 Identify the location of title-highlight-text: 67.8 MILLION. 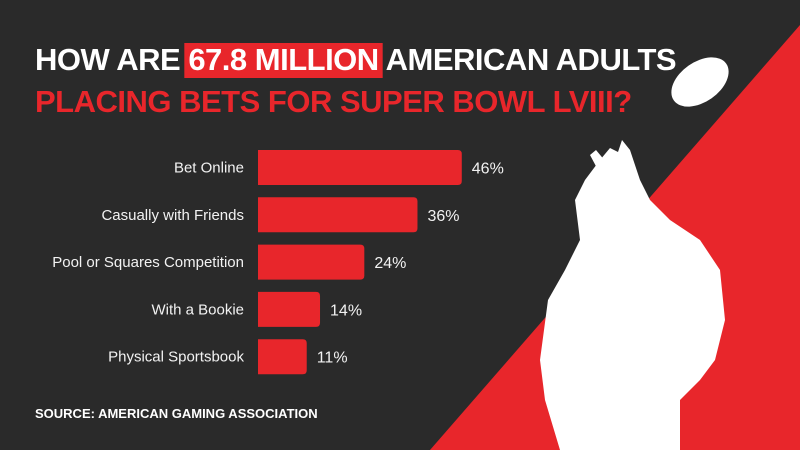
(283, 59).